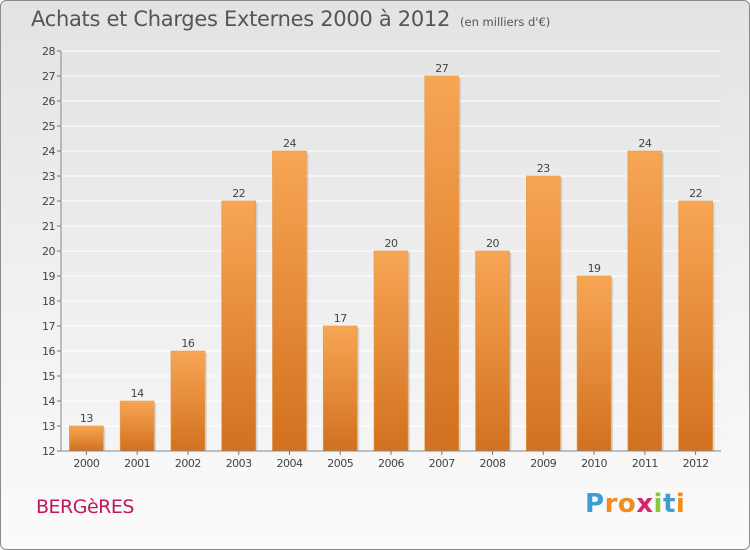 This screenshot has width=750, height=550. What do you see at coordinates (48, 101) in the screenshot?
I see `y-tick-label: 26` at bounding box center [48, 101].